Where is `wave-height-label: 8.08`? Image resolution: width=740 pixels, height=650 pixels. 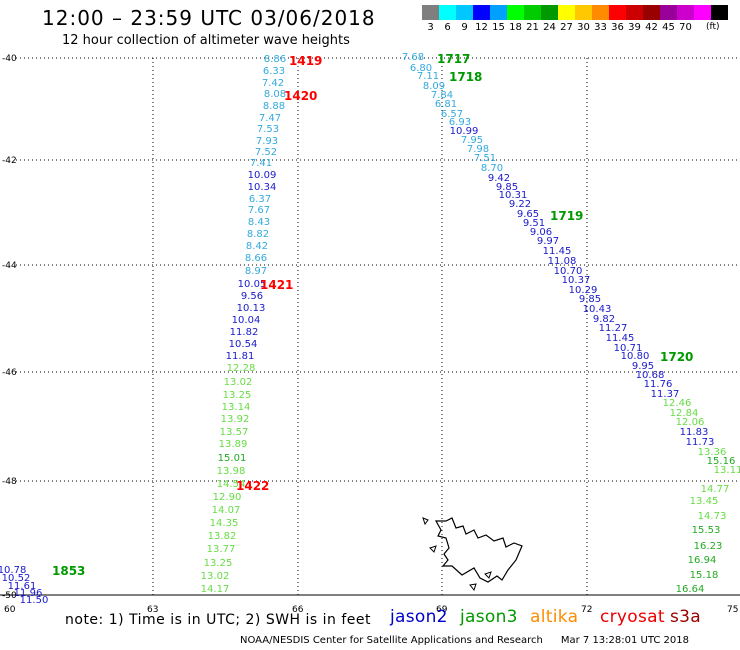
wave-height-label: 8.08 is located at coordinates (275, 94).